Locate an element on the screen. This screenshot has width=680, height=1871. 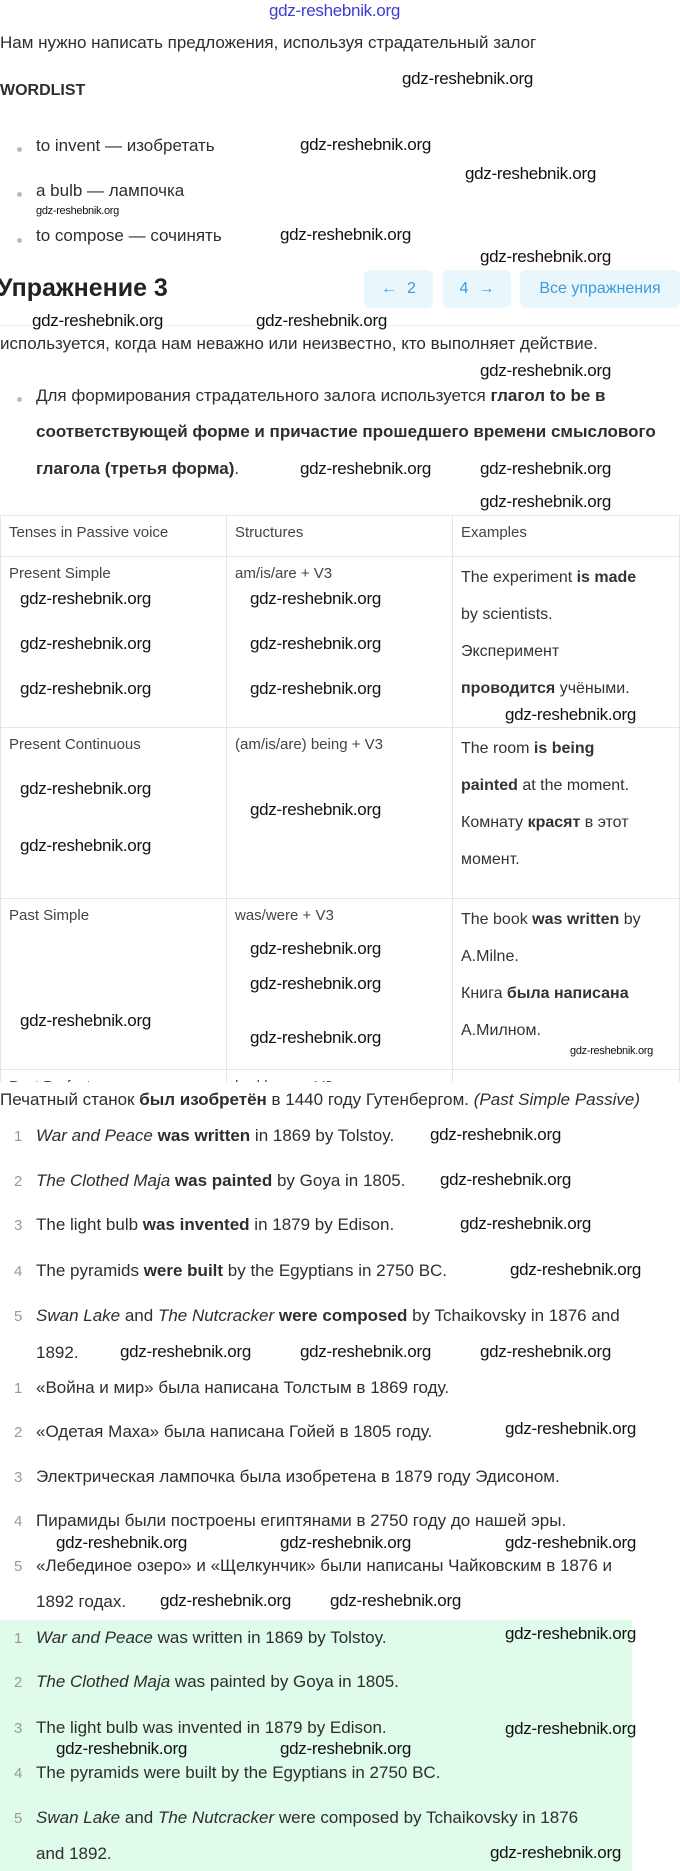
structure-cell: (am/is/are) being + V3 is located at coordinates (339, 813).